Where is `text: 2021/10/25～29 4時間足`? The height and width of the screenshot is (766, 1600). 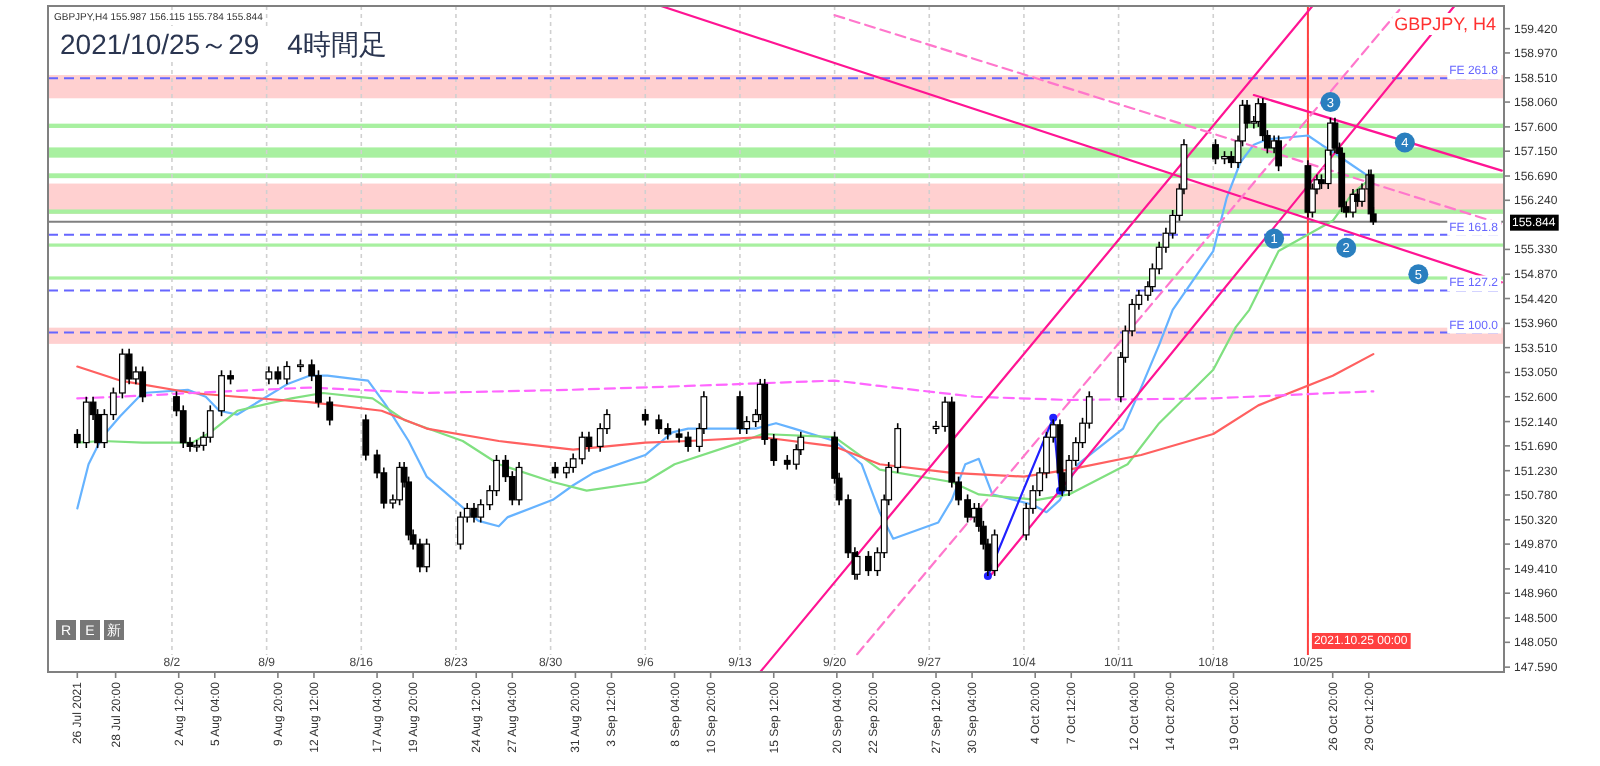
text: 2021/10/25～29 4時間足 is located at coordinates (223, 44).